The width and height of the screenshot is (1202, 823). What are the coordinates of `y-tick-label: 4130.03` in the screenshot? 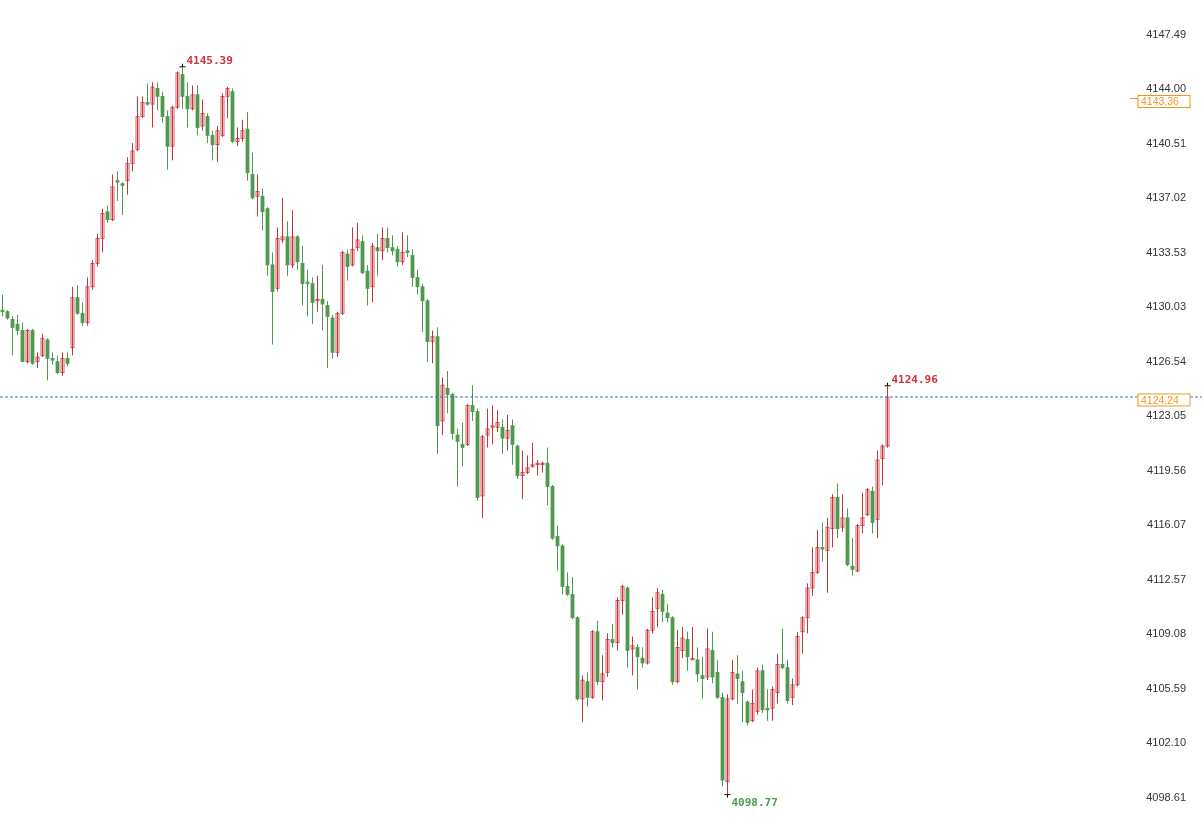 It's located at (1166, 306).